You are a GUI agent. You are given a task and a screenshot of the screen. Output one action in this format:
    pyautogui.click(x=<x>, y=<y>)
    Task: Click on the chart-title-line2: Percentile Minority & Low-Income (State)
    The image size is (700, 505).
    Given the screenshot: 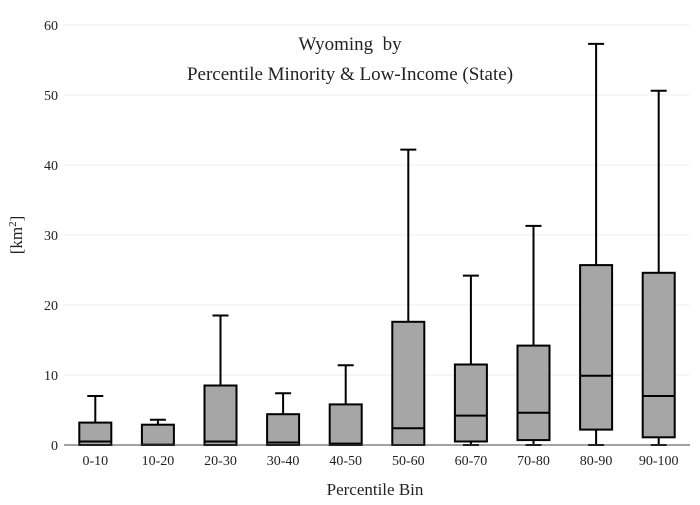 What is the action you would take?
    pyautogui.click(x=350, y=74)
    